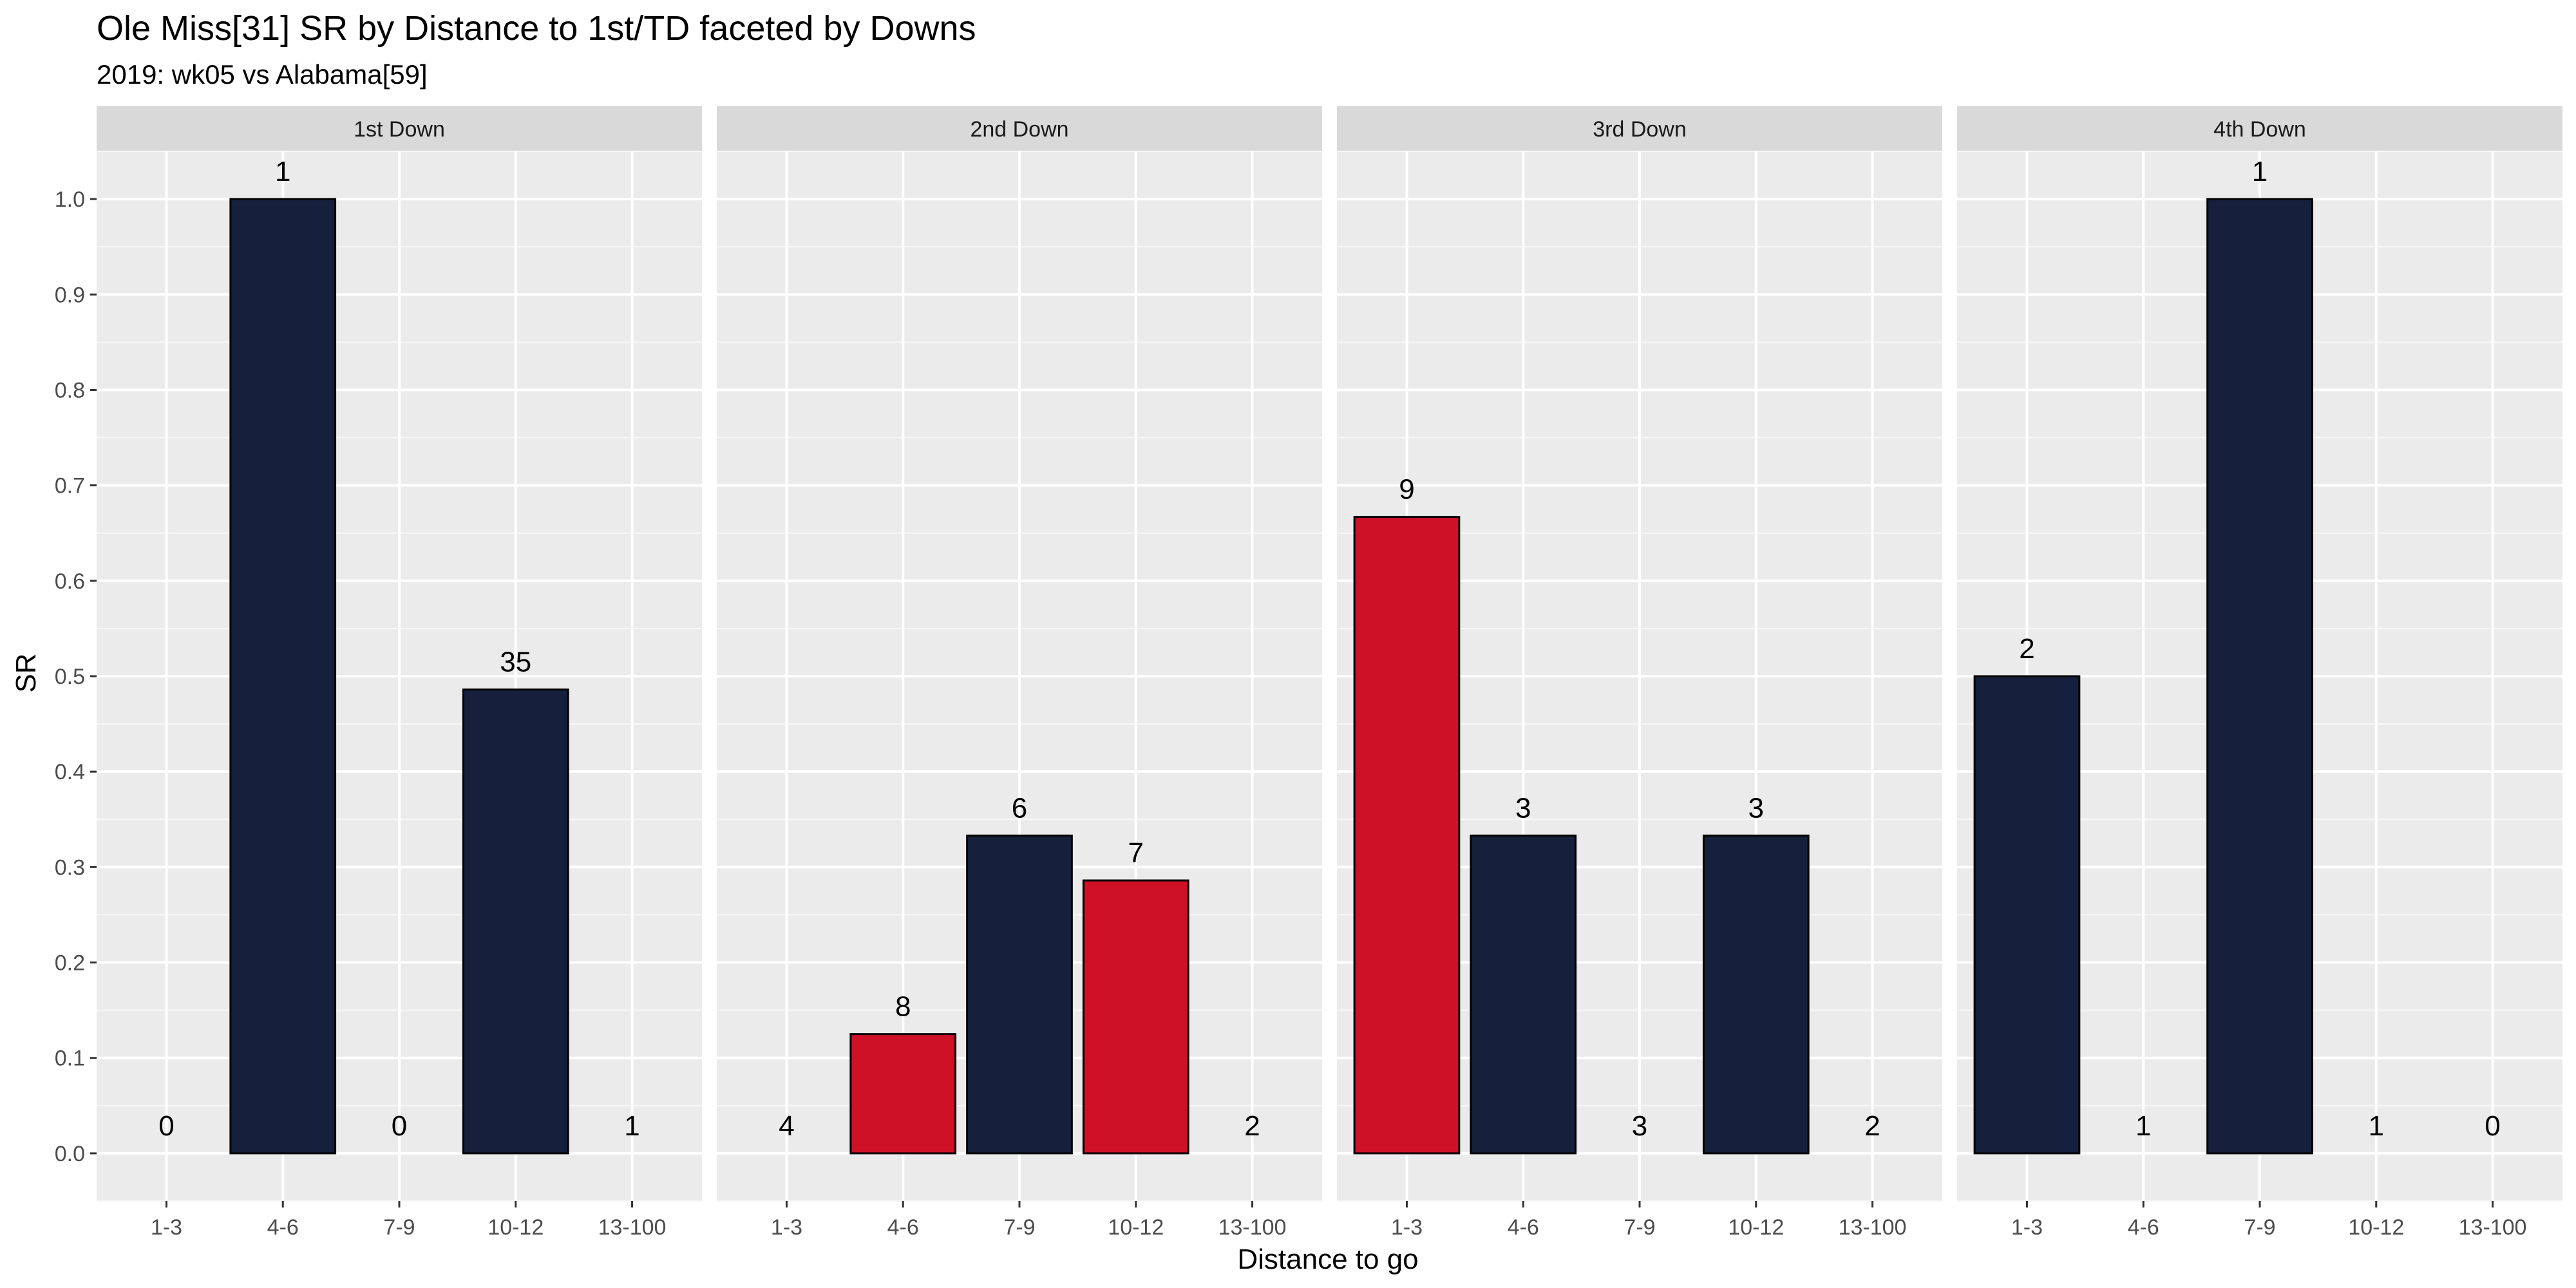 This screenshot has width=2576, height=1288. Describe the element at coordinates (1327, 1259) in the screenshot. I see `x-axis-title: Distance to go` at that location.